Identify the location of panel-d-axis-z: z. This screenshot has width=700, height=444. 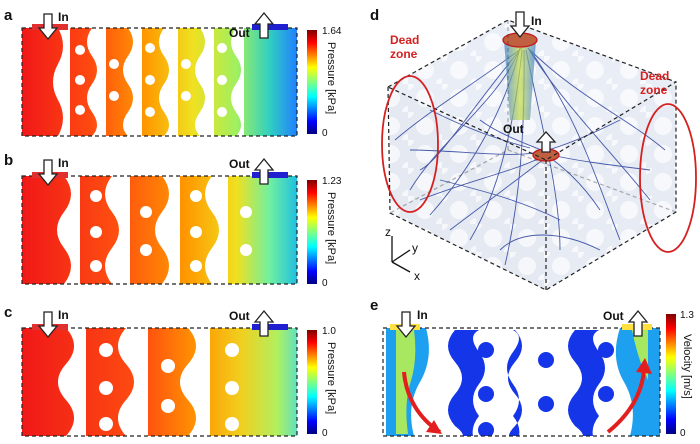
(388, 232).